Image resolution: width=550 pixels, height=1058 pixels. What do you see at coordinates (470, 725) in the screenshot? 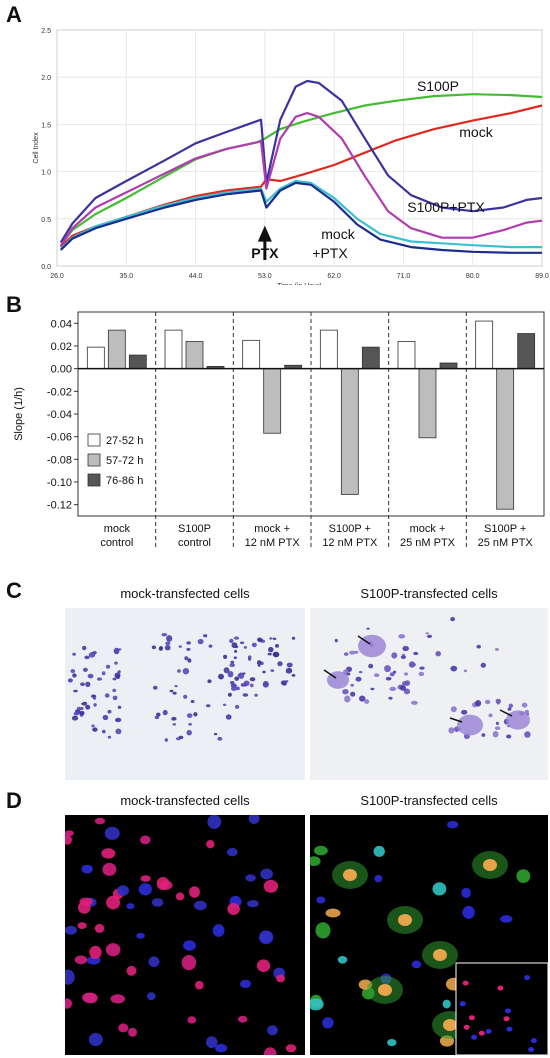
I see `large-cell` at bounding box center [470, 725].